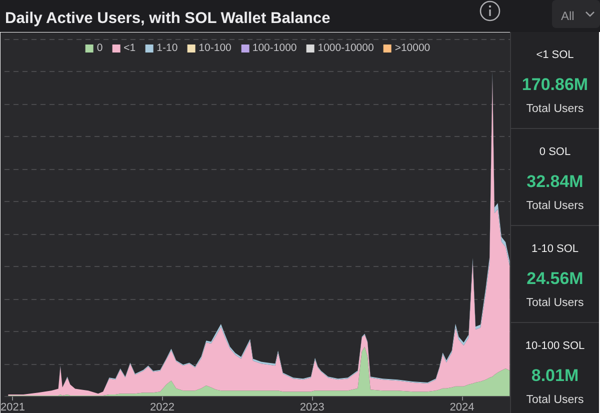 The height and width of the screenshot is (413, 600). I want to click on legend-label: <1, so click(130, 48).